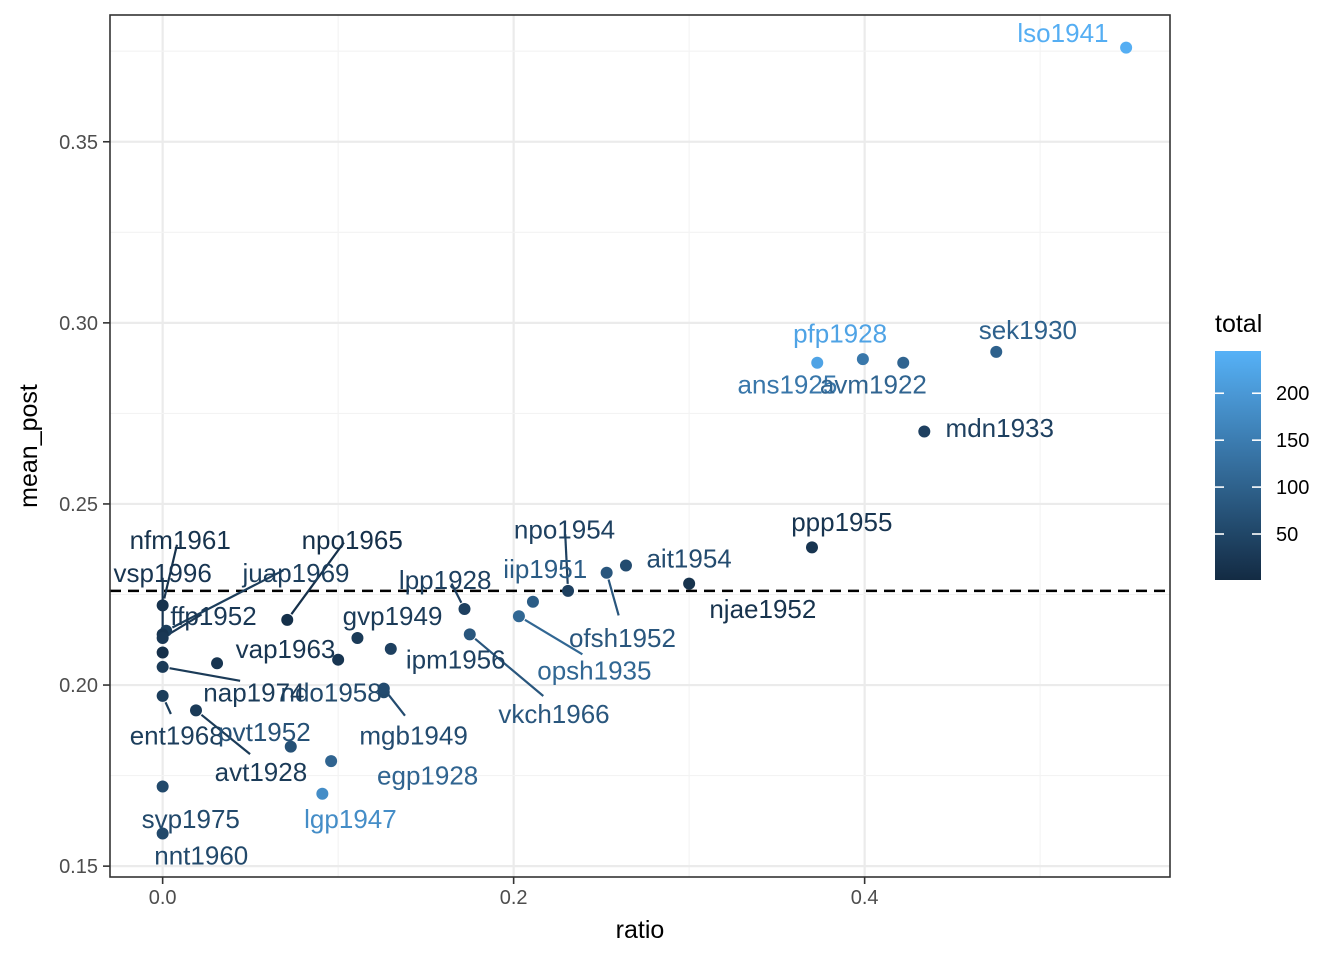  What do you see at coordinates (352, 540) in the screenshot?
I see `point-label-npo1965: npo1965` at bounding box center [352, 540].